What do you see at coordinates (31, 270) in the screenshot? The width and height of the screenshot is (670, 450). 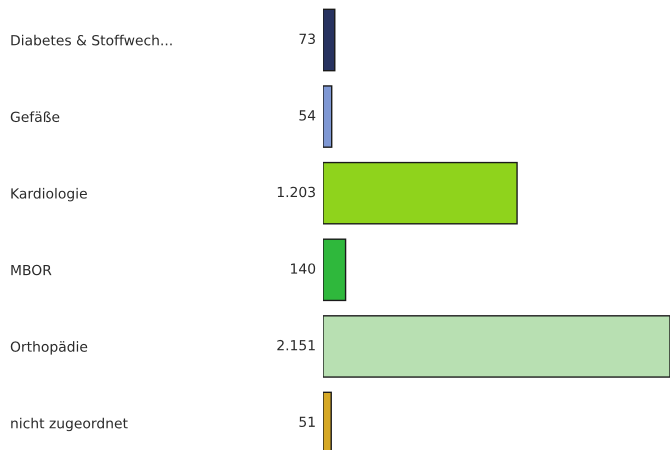 I see `y-tick-label: MBOR` at bounding box center [31, 270].